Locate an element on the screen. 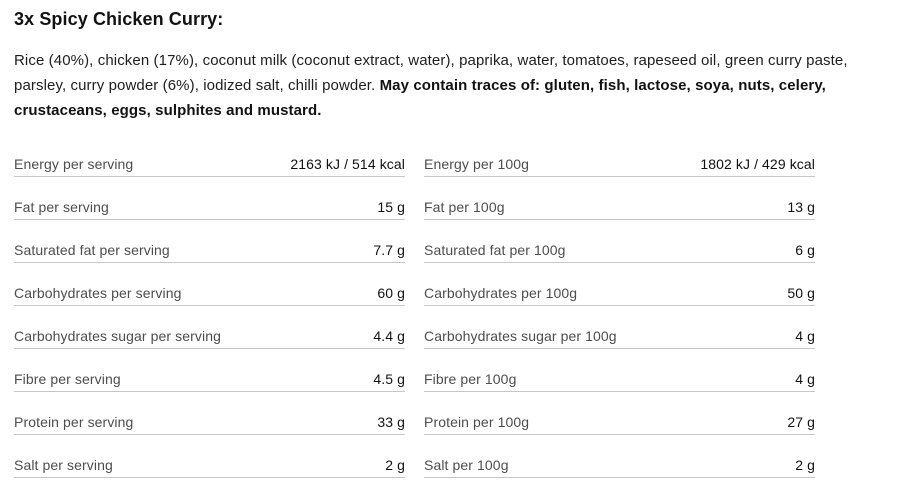 The height and width of the screenshot is (494, 918). nutrition-value: 15 g is located at coordinates (391, 207).